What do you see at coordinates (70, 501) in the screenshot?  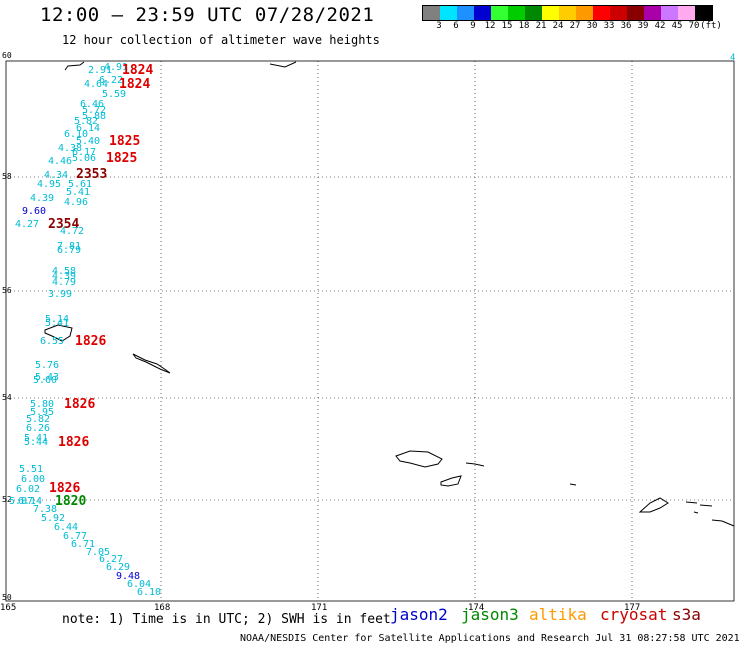 I see `wave-height-observation: 1820` at bounding box center [70, 501].